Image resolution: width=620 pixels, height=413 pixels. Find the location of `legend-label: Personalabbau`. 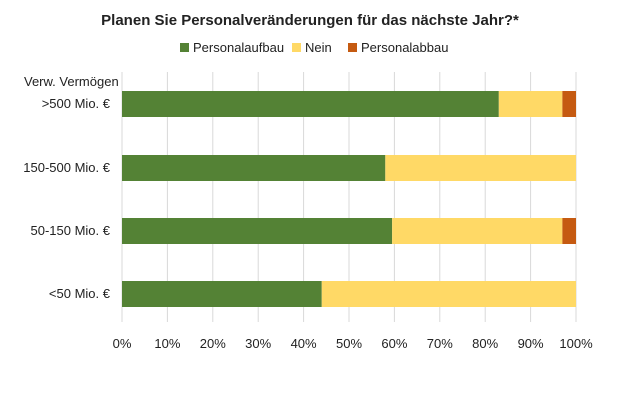

legend-label: Personalabbau is located at coordinates (404, 47).